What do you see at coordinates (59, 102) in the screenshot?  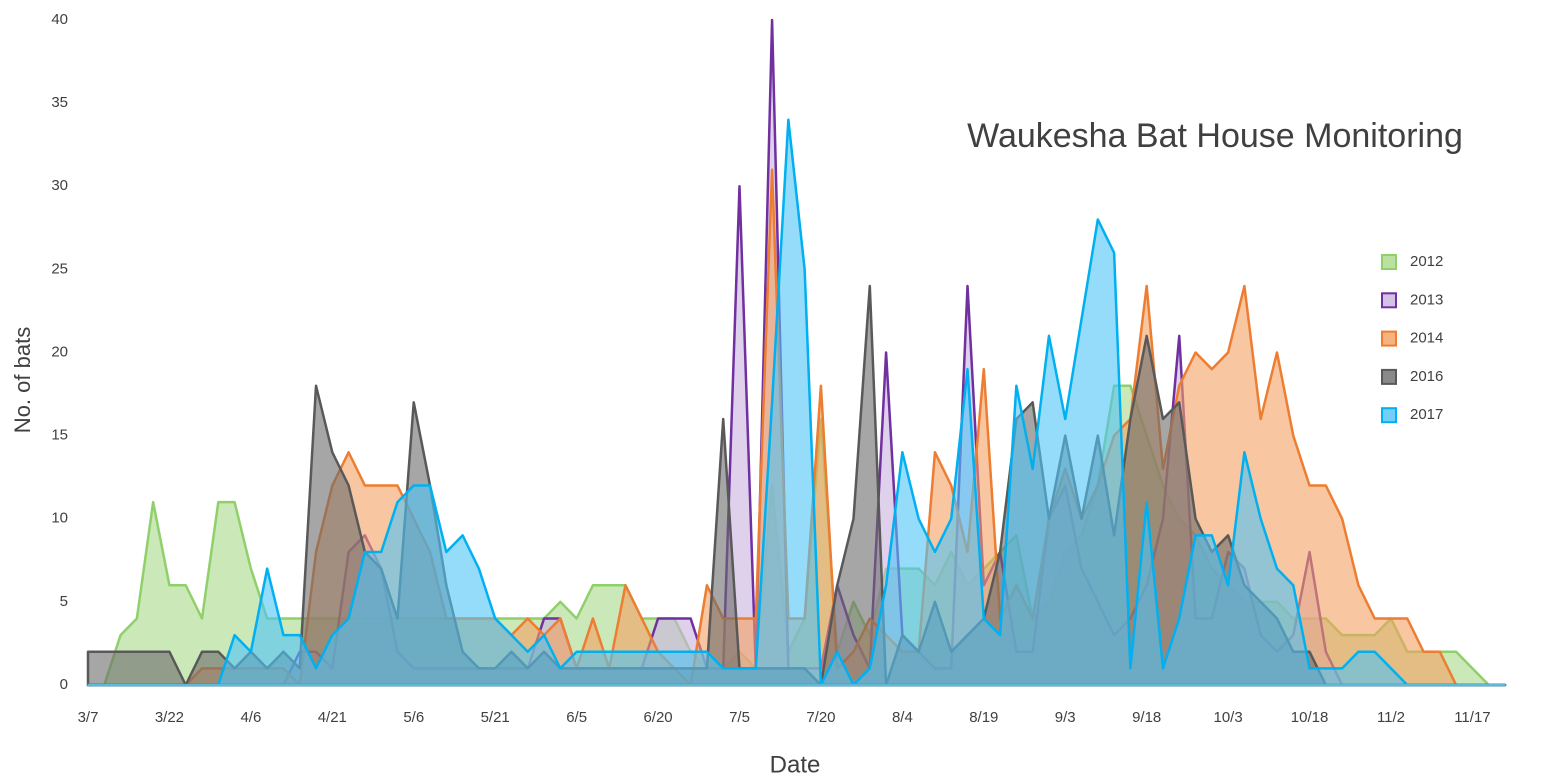 I see `y-tick-label: 35` at bounding box center [59, 102].